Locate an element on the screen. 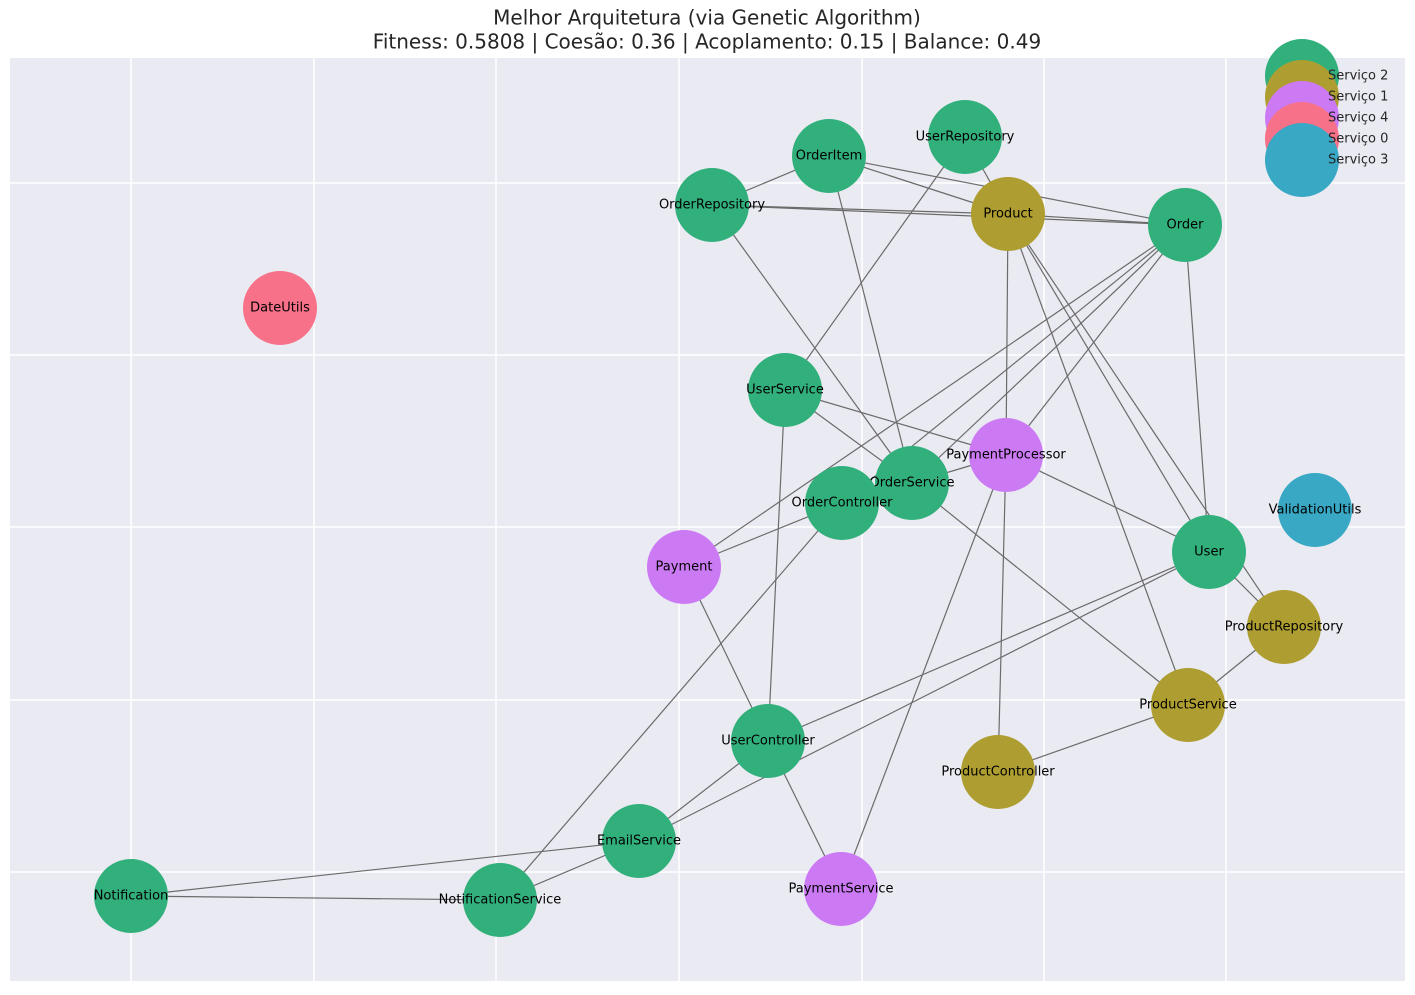 The width and height of the screenshot is (1415, 995). node-label: User is located at coordinates (1209, 552).